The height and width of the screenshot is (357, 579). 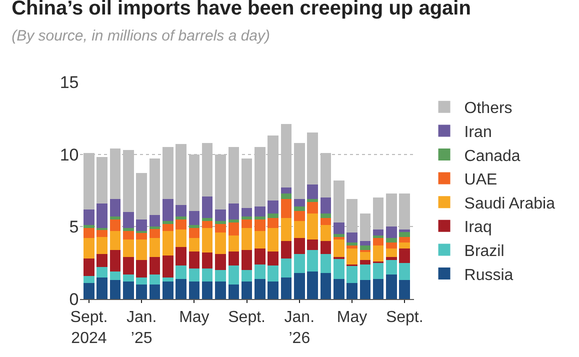 What do you see at coordinates (241, 10) in the screenshot?
I see `chart-title: China’s oil imports have been creeping up again` at bounding box center [241, 10].